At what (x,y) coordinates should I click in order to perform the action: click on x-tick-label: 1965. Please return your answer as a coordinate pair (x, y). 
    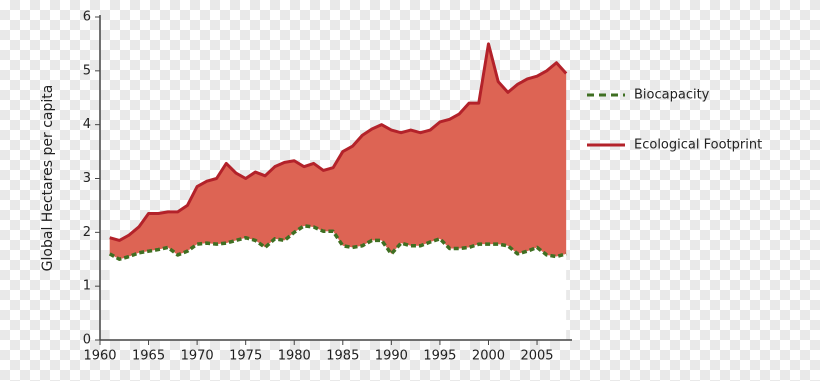
    Looking at the image, I should click on (148, 356).